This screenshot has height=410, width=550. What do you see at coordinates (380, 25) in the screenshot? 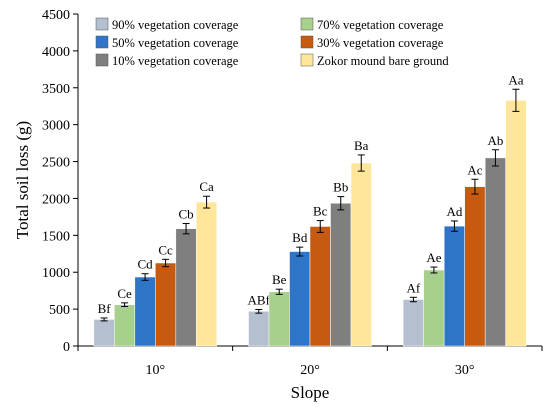
I see `legend-label: 70% vegetation coverage` at bounding box center [380, 25].